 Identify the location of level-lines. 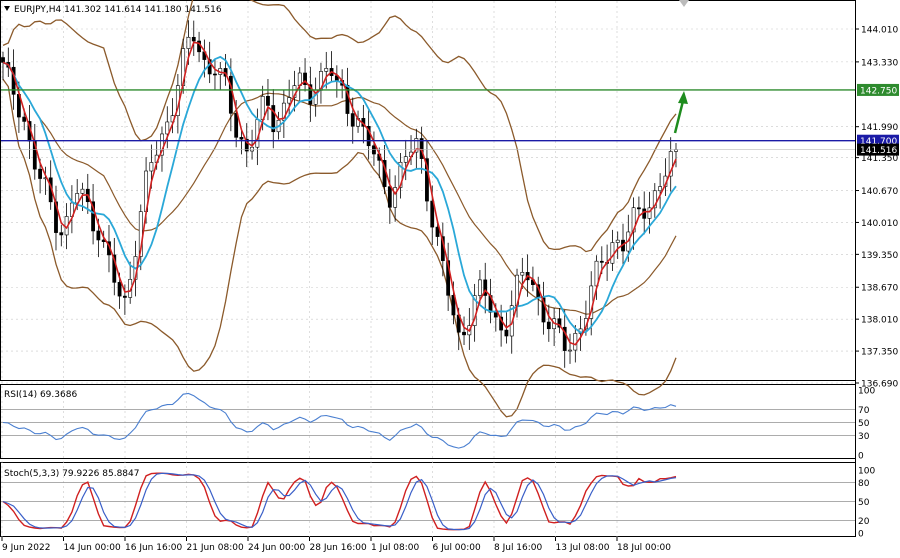
(428, 119).